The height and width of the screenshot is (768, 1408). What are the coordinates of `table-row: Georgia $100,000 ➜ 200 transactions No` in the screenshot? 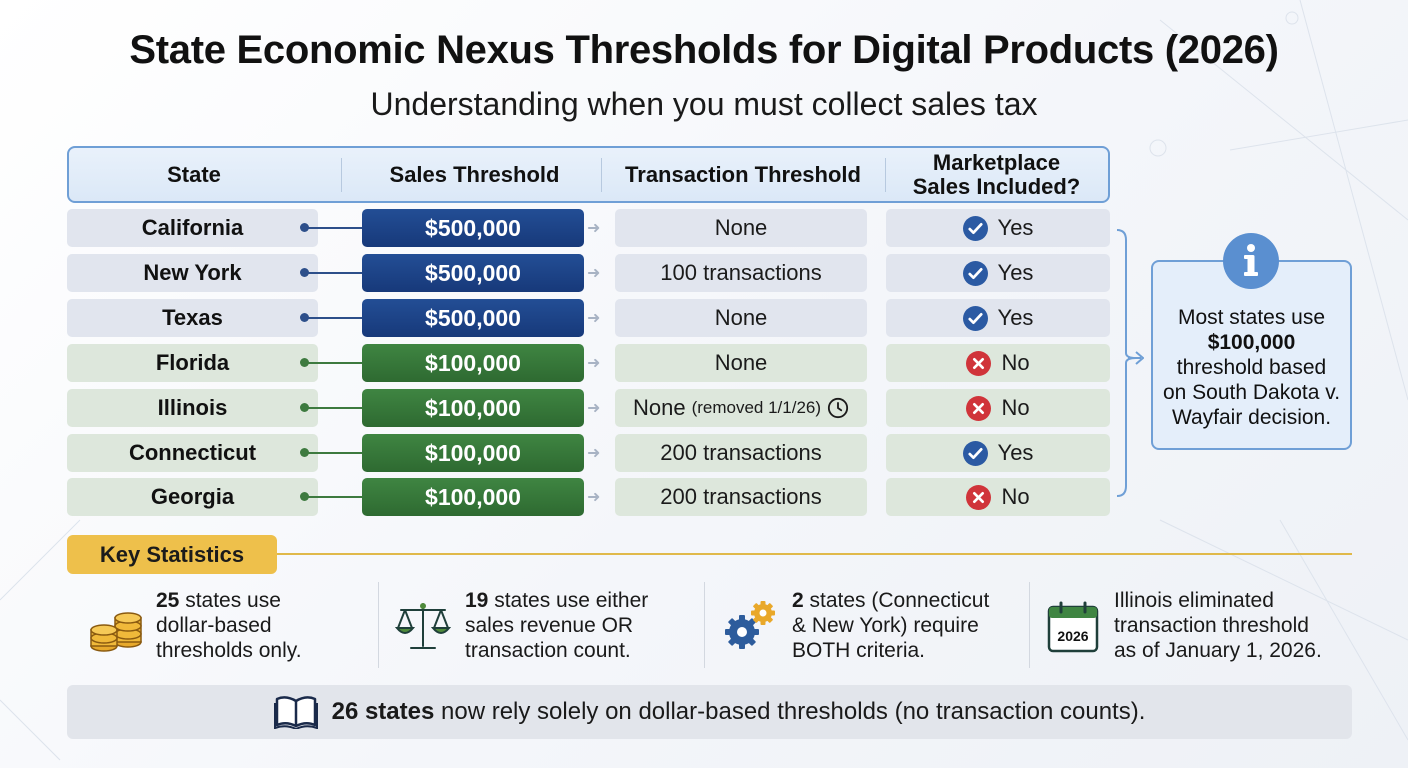 It's located at (588, 497).